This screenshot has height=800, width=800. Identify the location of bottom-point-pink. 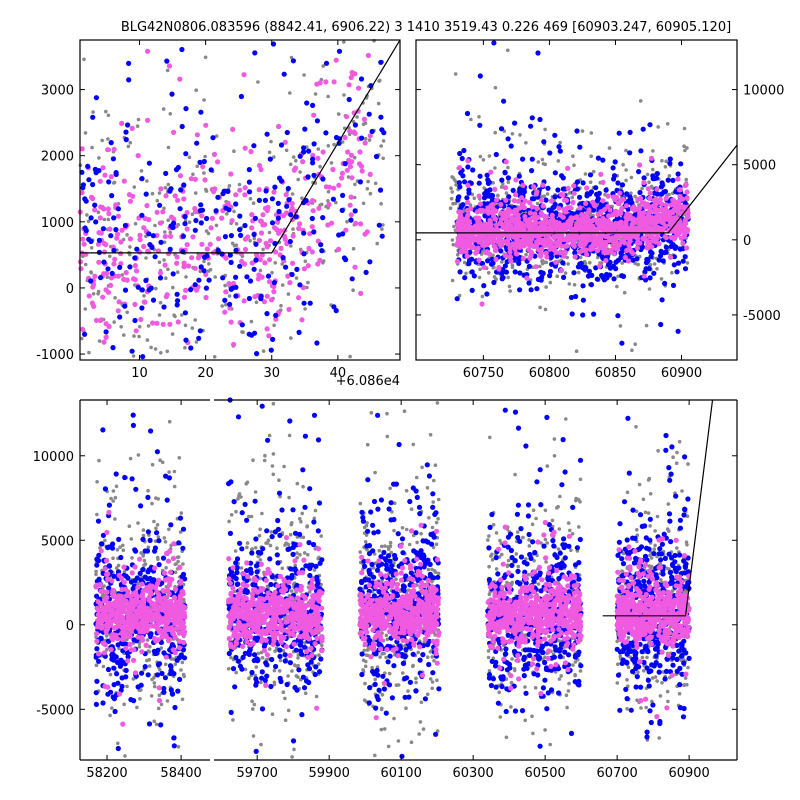
(97, 627).